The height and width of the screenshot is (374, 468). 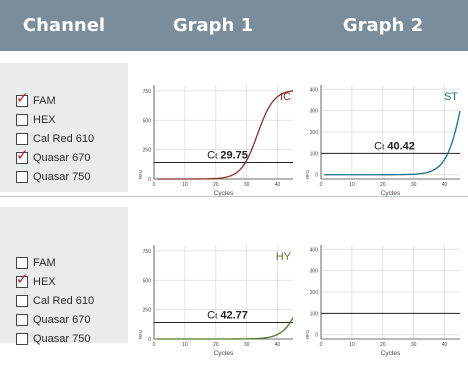 I want to click on graph2-column-header: Graph 2, so click(x=383, y=25).